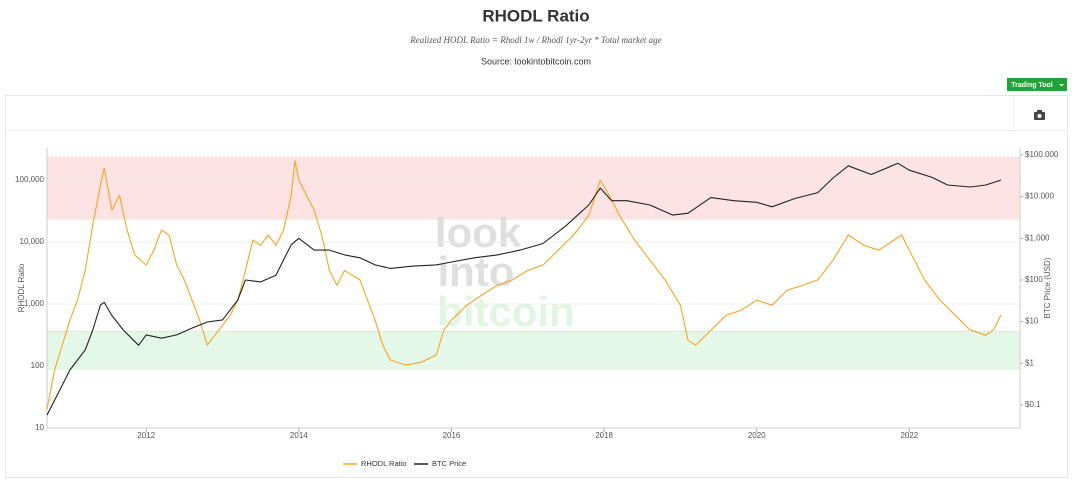 This screenshot has height=491, width=1080. What do you see at coordinates (757, 435) in the screenshot?
I see `x-tick-label: 2020` at bounding box center [757, 435].